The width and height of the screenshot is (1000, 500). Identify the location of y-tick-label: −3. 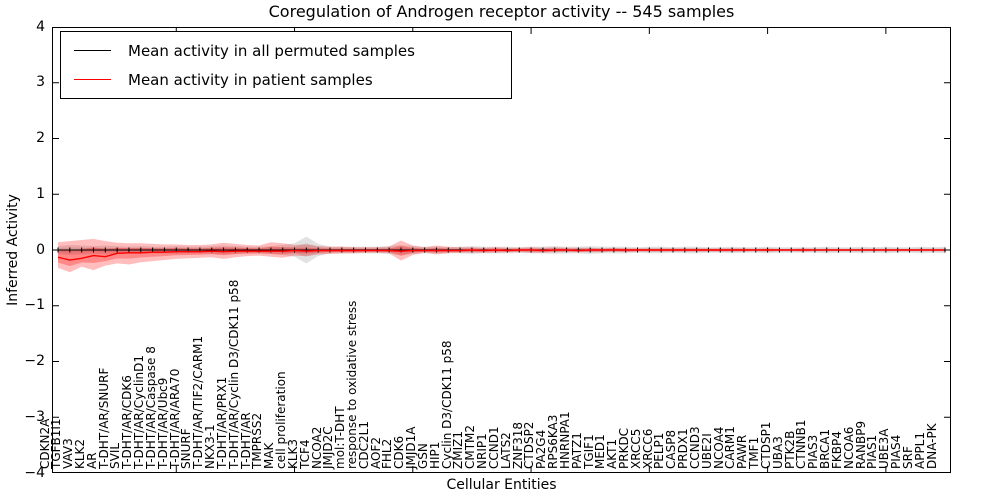
(34, 416).